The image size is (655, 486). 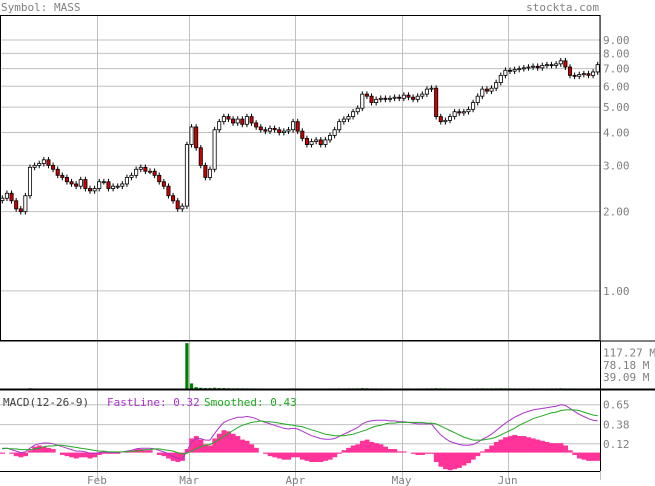 I want to click on price-tick-label: 4.00, so click(x=616, y=133).